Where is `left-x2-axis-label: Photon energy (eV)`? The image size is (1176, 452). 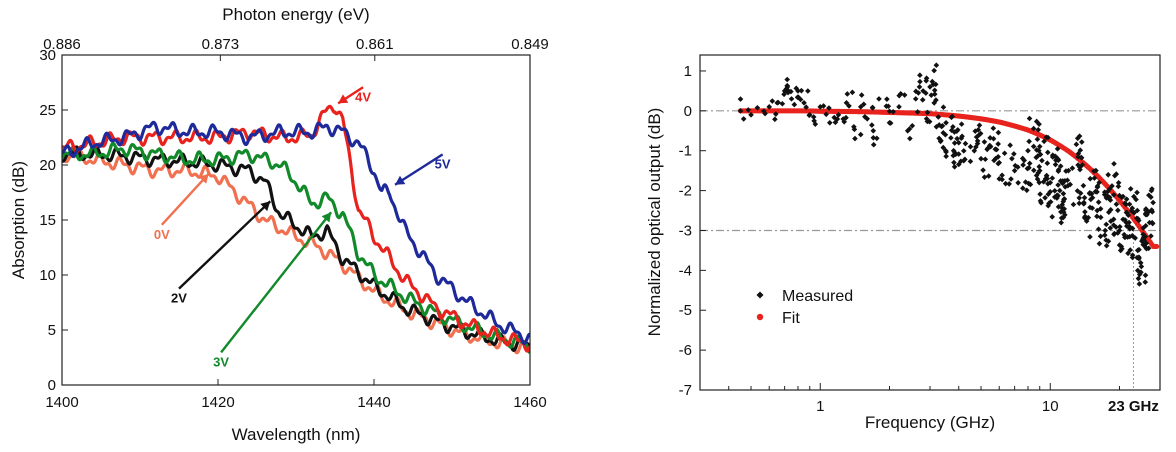
left-x2-axis-label: Photon energy (eV) is located at coordinates (295, 14).